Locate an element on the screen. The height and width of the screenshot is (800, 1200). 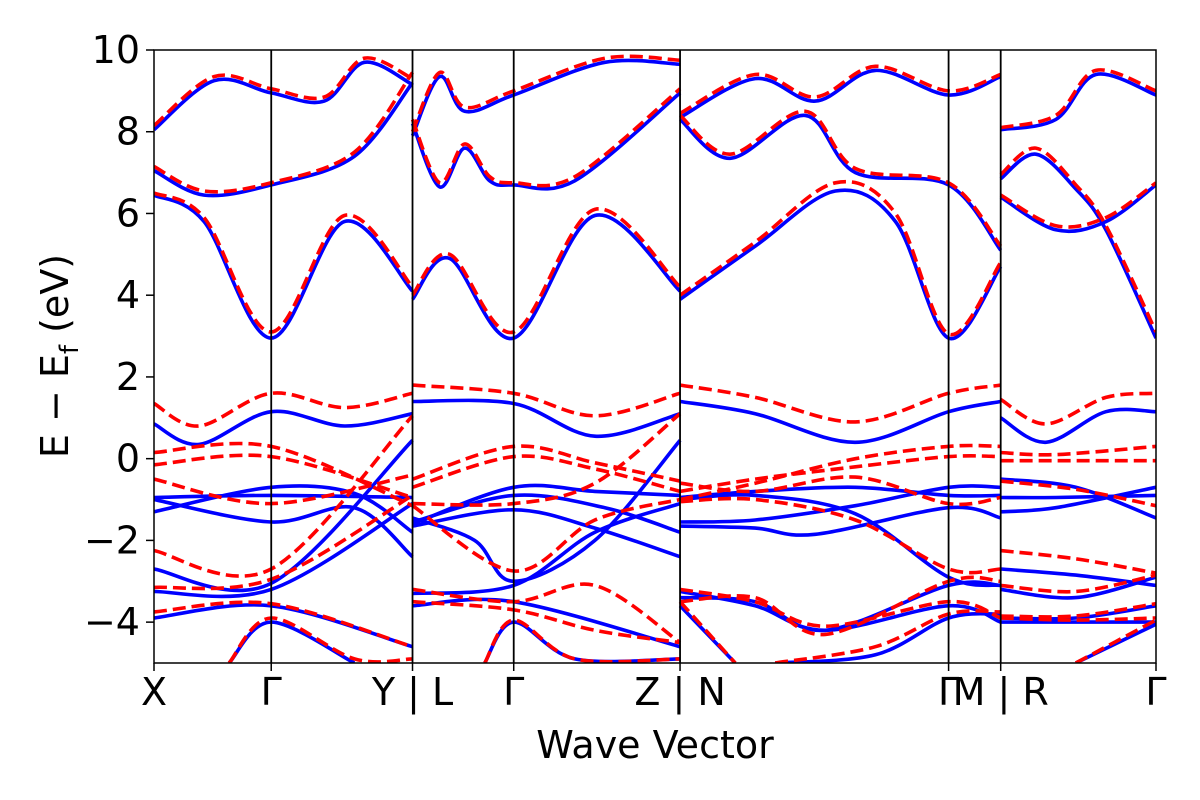
y-tick-label: 4 is located at coordinates (128, 295).